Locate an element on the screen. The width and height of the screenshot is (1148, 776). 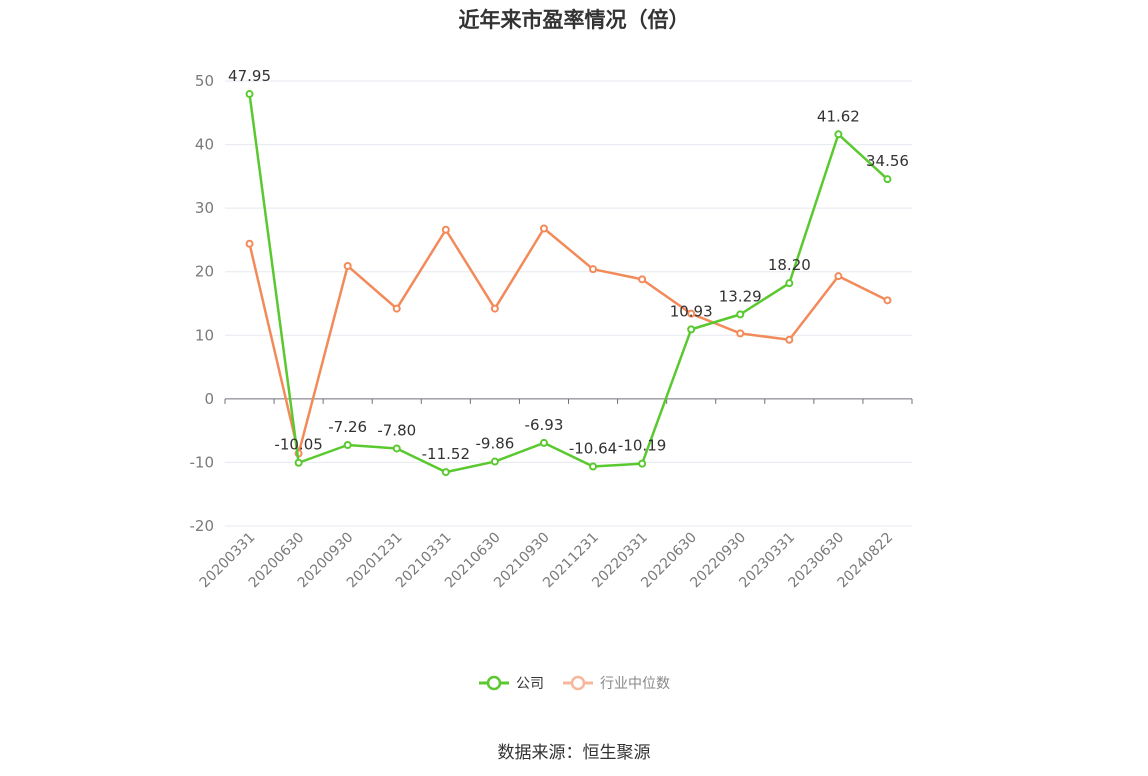
data-label: 10.93 is located at coordinates (691, 311).